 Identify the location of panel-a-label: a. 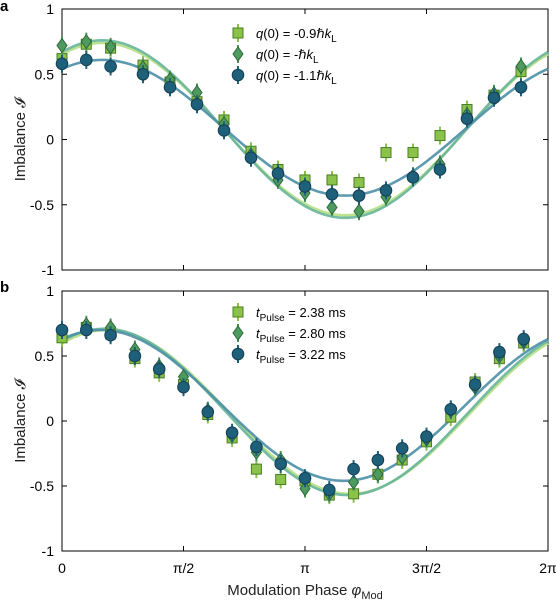
(4, 7).